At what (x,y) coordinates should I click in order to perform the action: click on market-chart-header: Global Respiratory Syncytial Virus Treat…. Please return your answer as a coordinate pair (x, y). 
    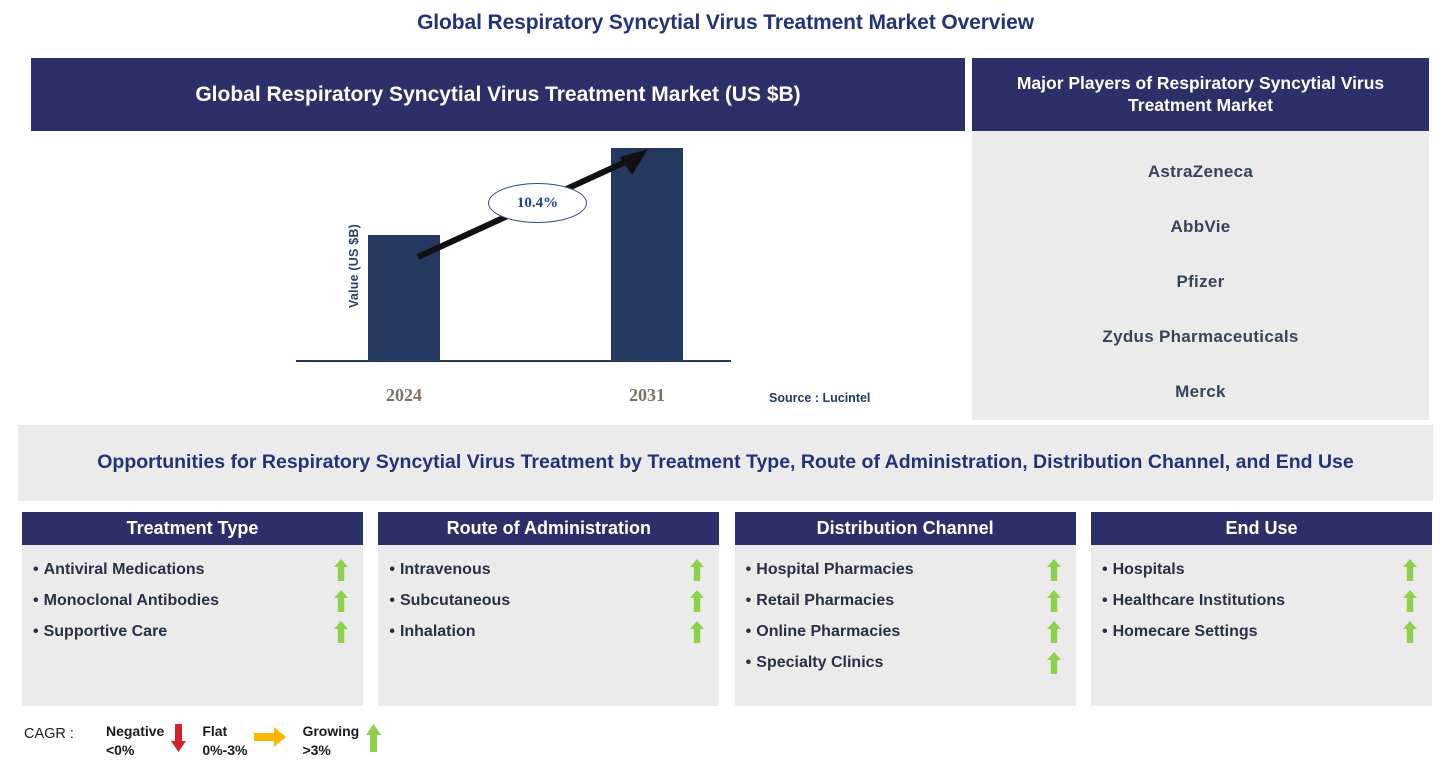
    Looking at the image, I should click on (498, 94).